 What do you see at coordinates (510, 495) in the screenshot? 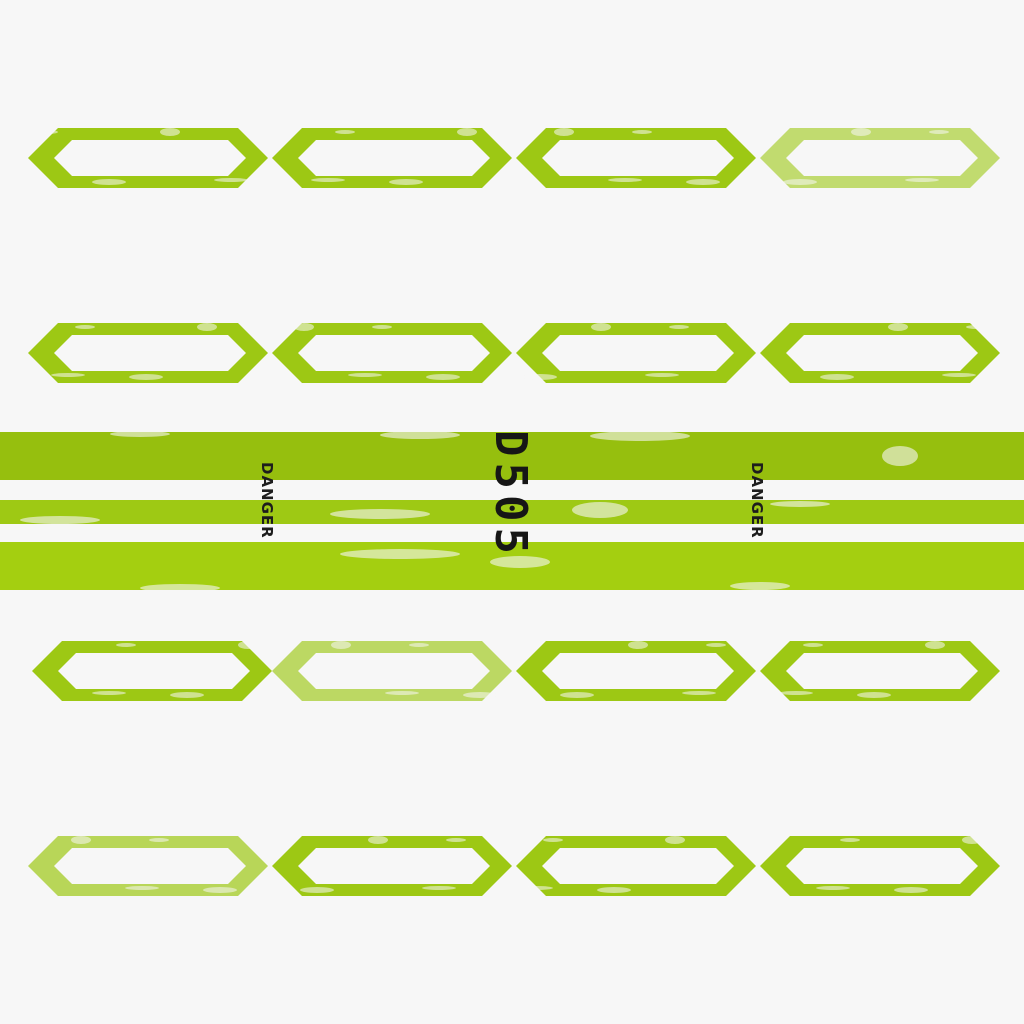
I see `code-label: D505` at bounding box center [510, 495].